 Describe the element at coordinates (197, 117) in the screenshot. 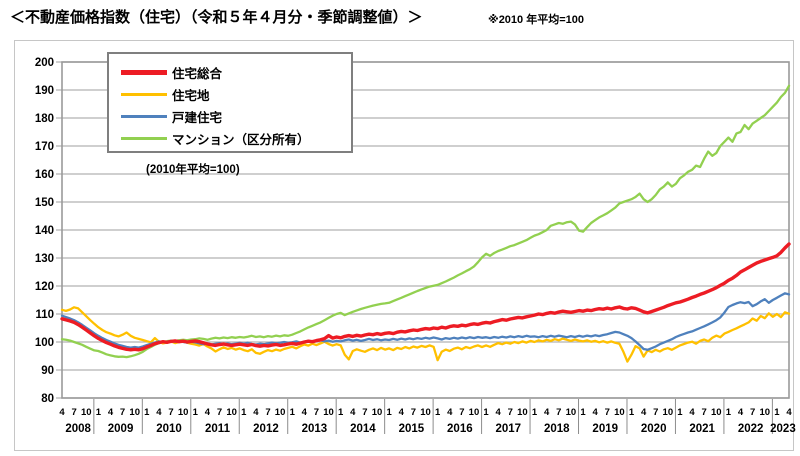

I see `legend-item-label: 戸建住宅` at that location.